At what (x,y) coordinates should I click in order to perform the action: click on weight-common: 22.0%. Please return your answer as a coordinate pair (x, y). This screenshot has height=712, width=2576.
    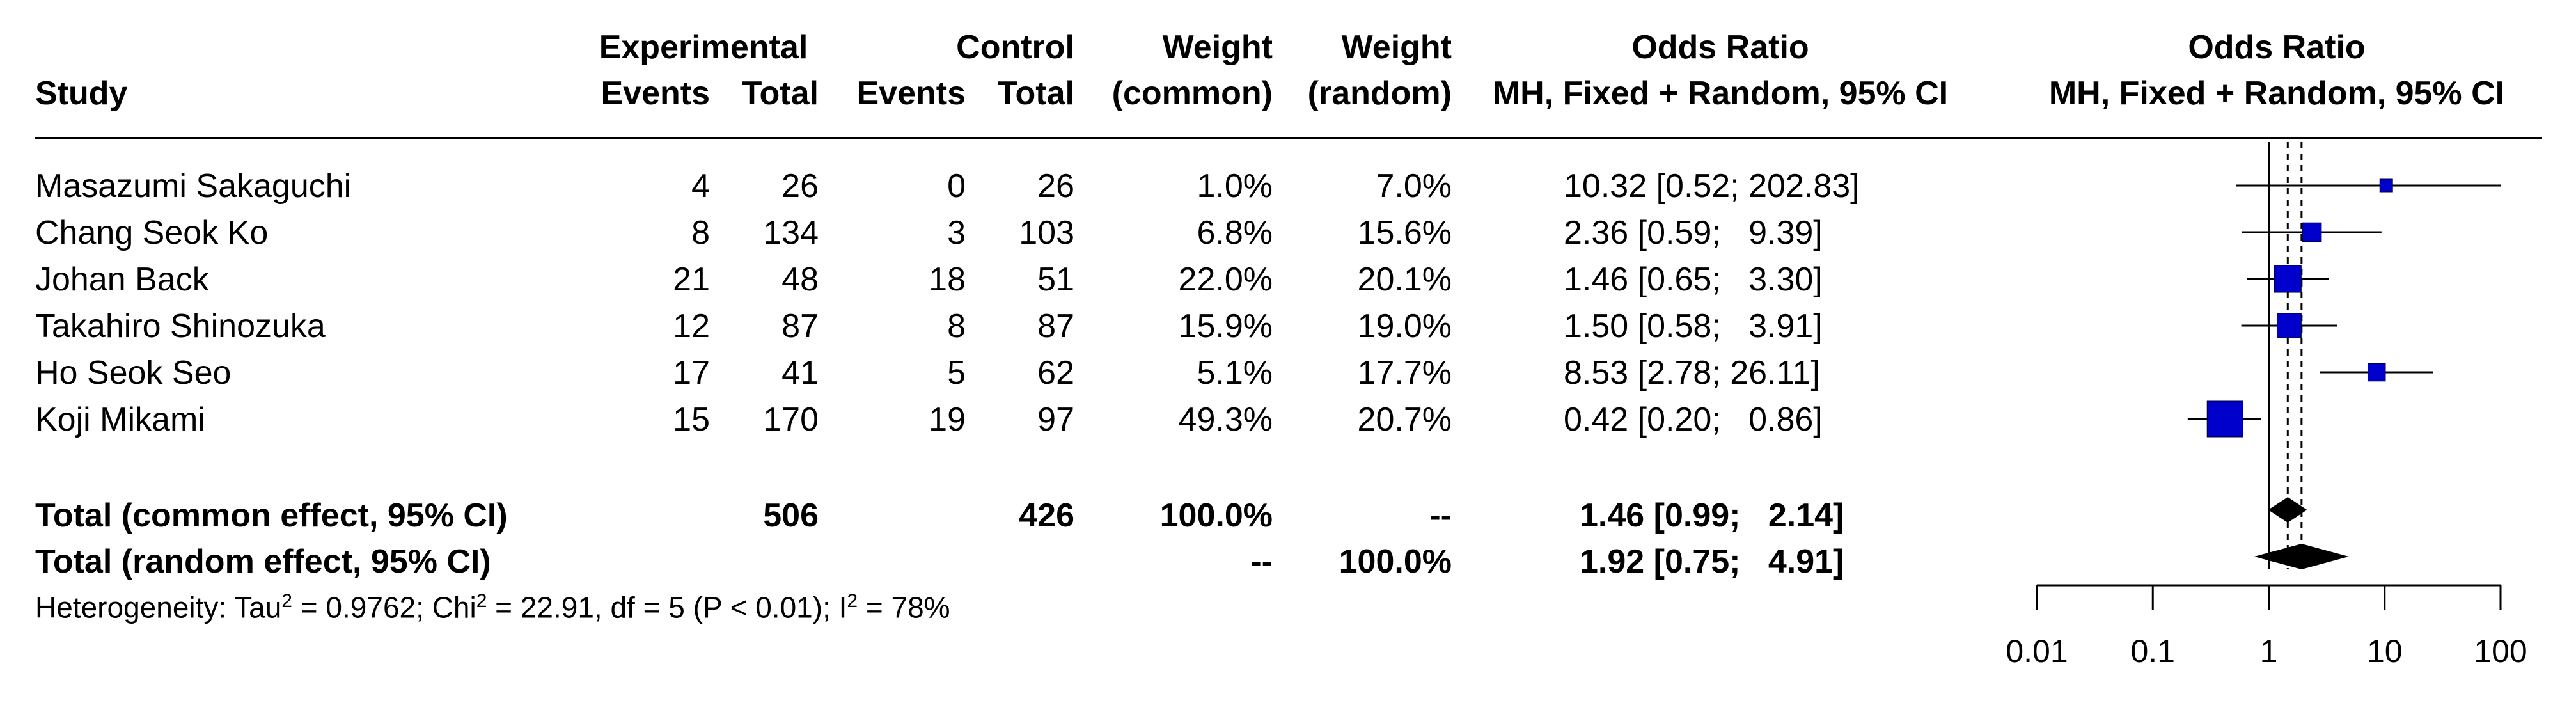
    Looking at the image, I should click on (1225, 279).